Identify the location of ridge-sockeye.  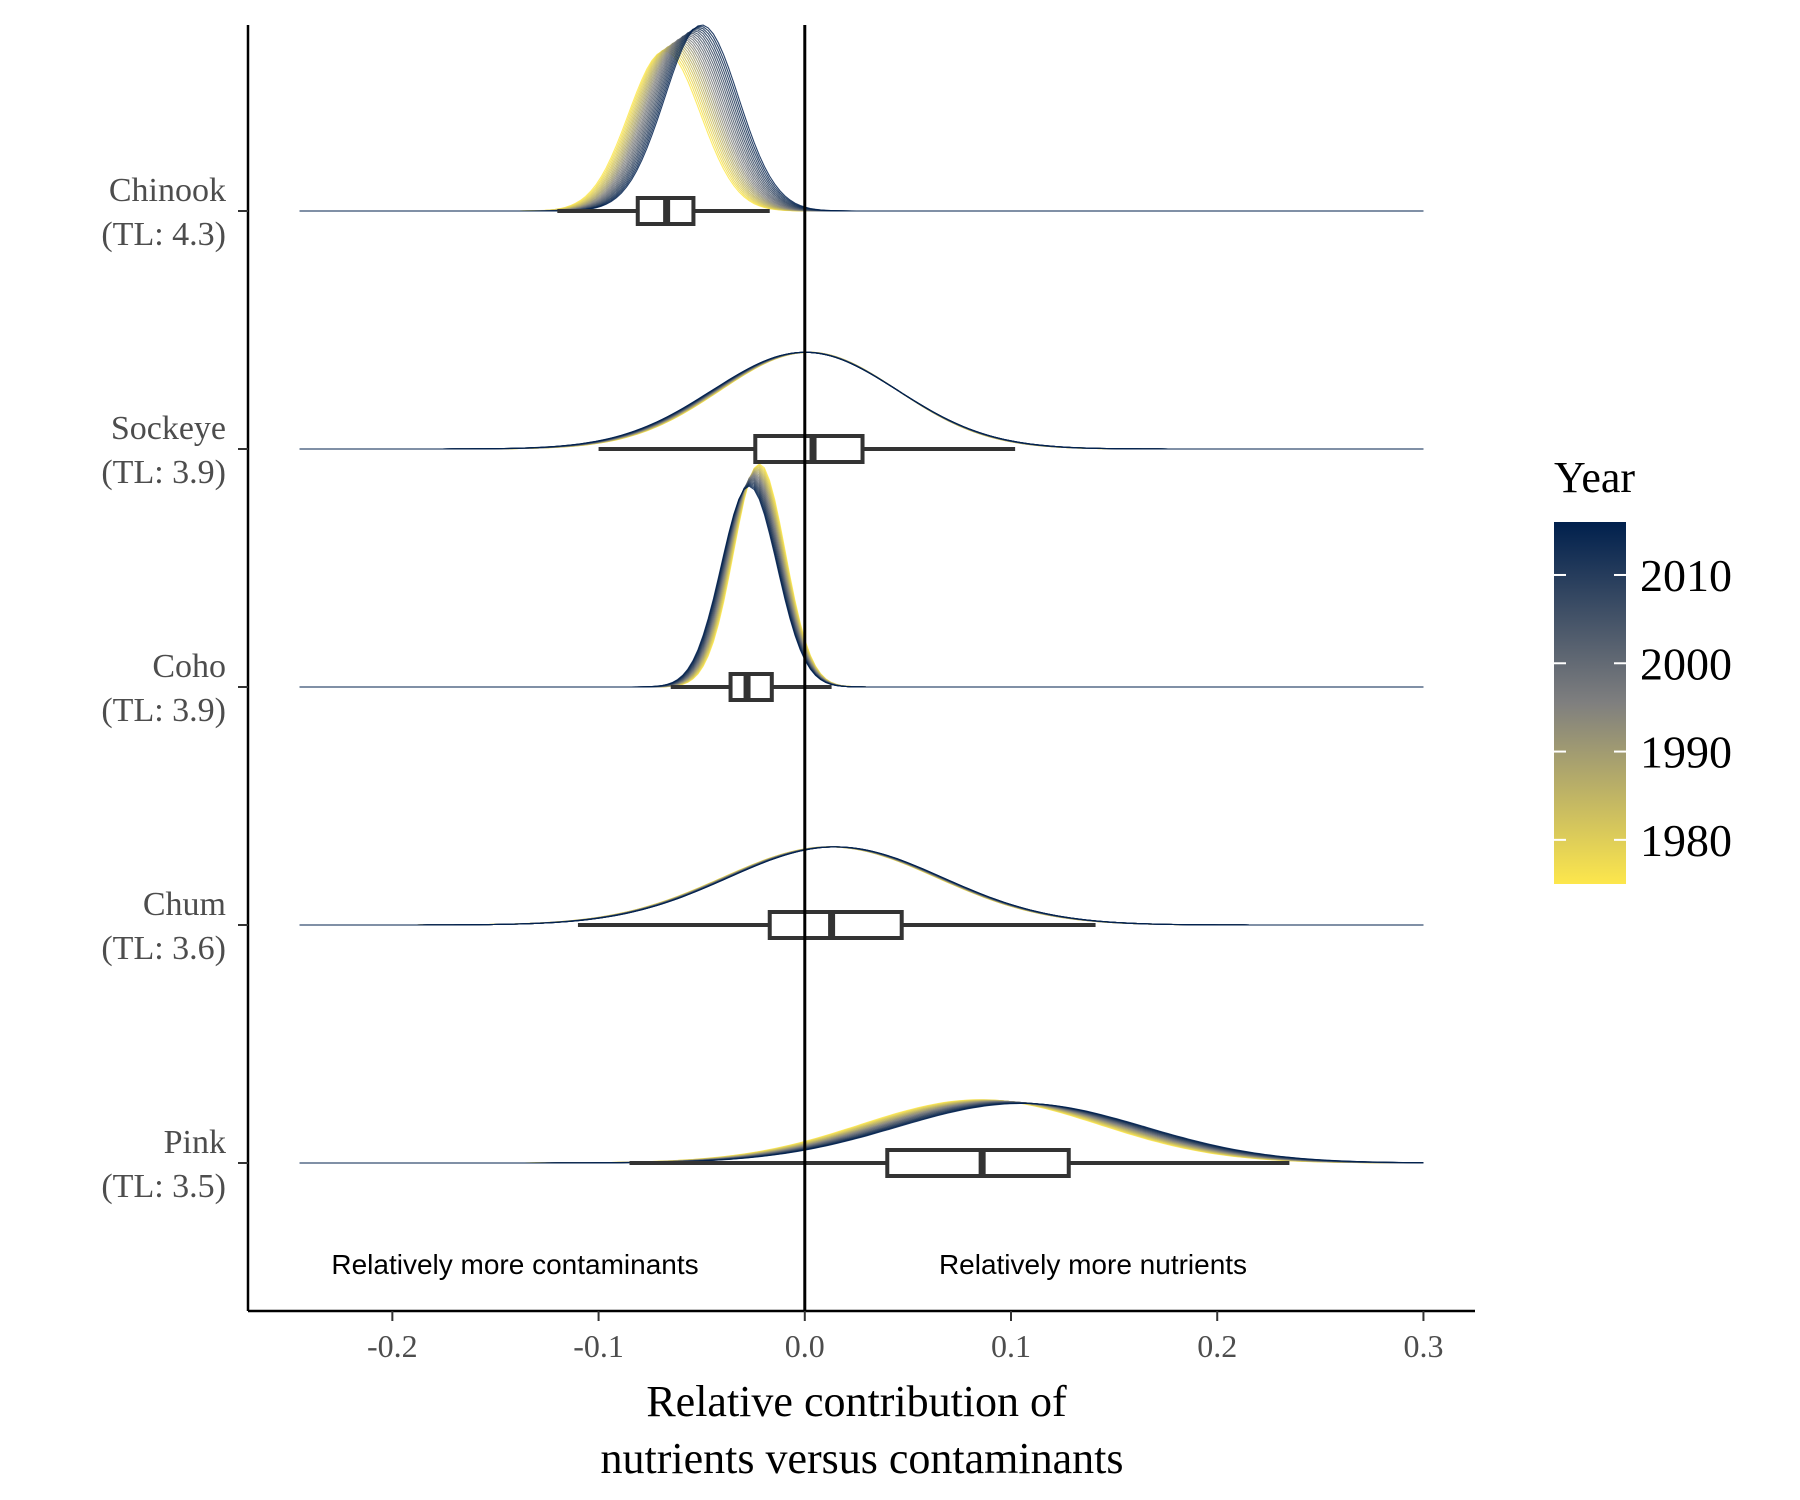
(861, 400).